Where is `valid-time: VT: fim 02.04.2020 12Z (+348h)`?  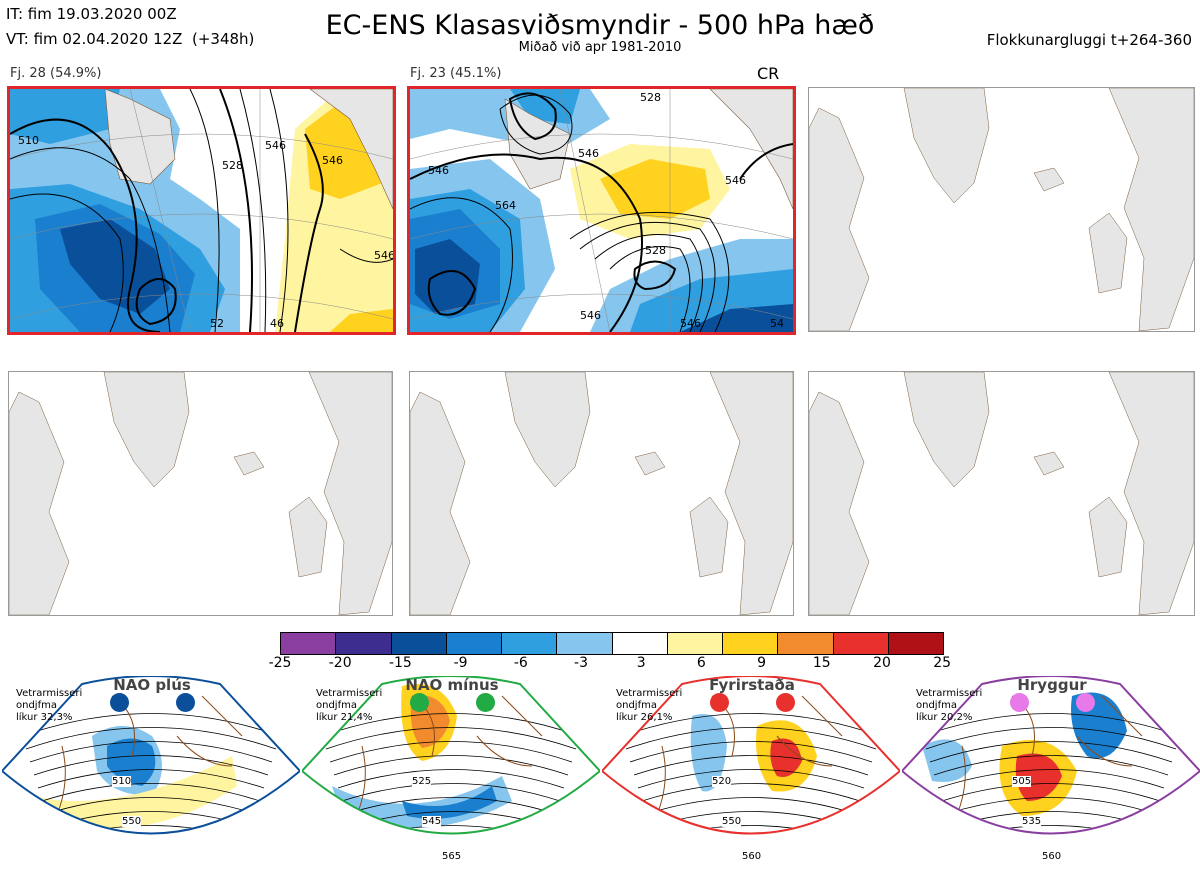 valid-time: VT: fim 02.04.2020 12Z (+348h) is located at coordinates (130, 39).